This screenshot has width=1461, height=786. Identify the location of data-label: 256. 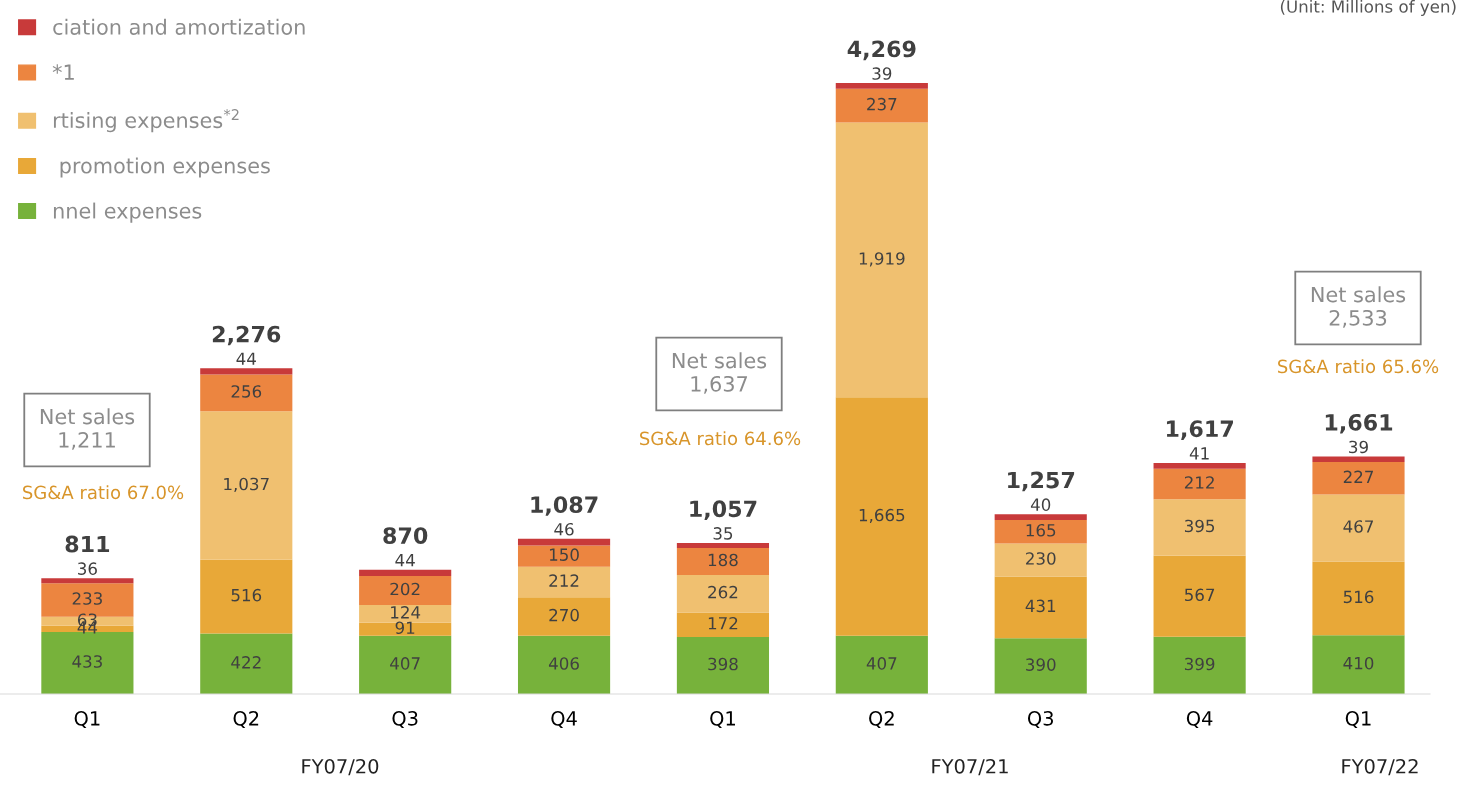
(246, 391).